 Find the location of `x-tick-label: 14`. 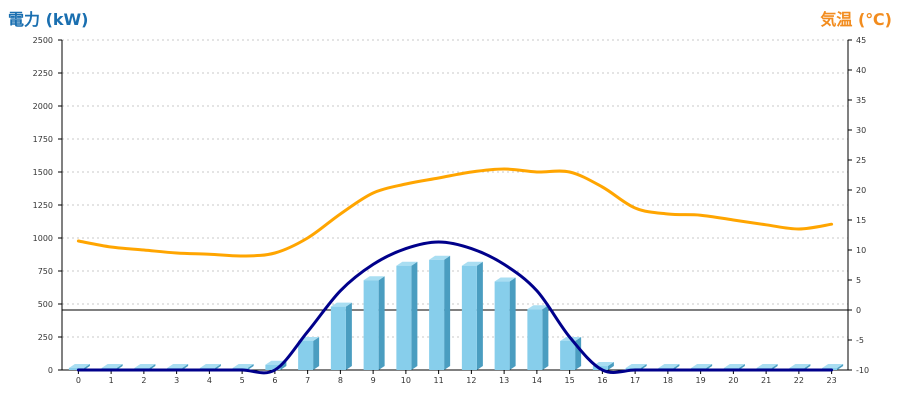

x-tick-label: 14 is located at coordinates (537, 380).